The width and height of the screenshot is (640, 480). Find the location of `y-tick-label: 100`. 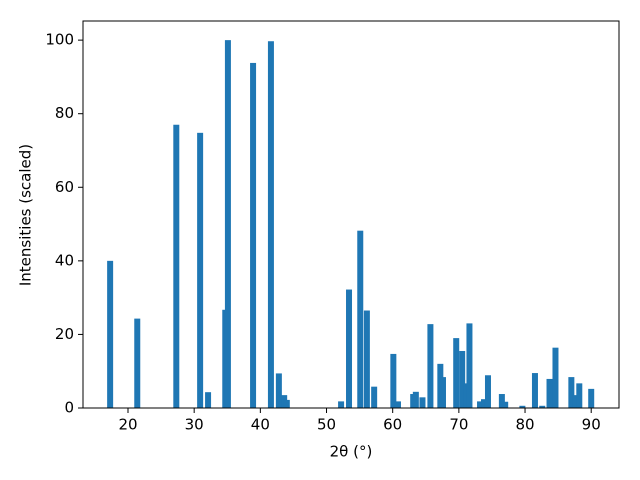

y-tick-label: 100 is located at coordinates (59, 40).